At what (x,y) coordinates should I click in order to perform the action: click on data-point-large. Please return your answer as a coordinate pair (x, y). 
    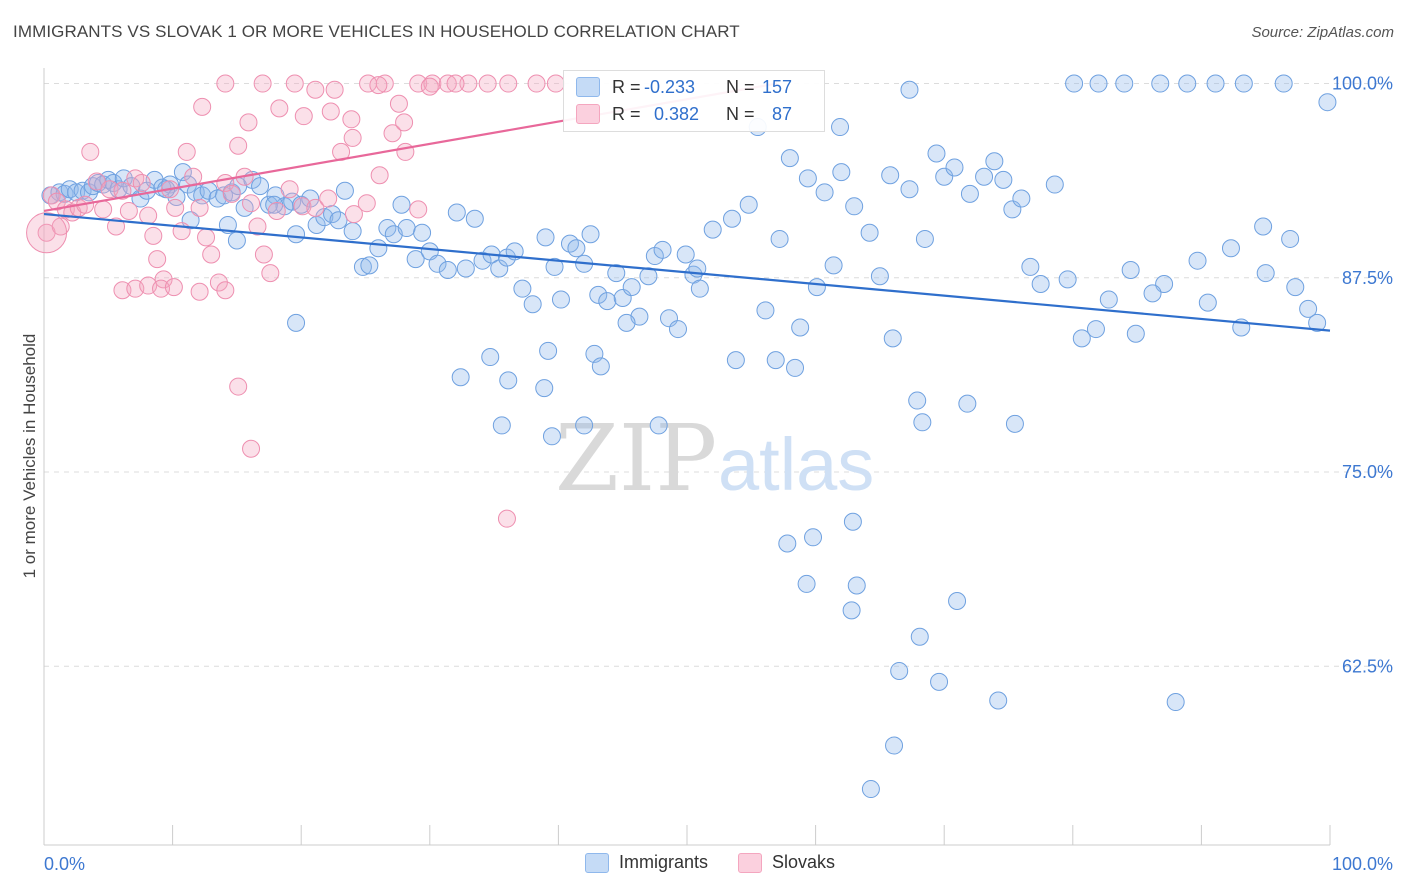
    Looking at the image, I should click on (47, 233).